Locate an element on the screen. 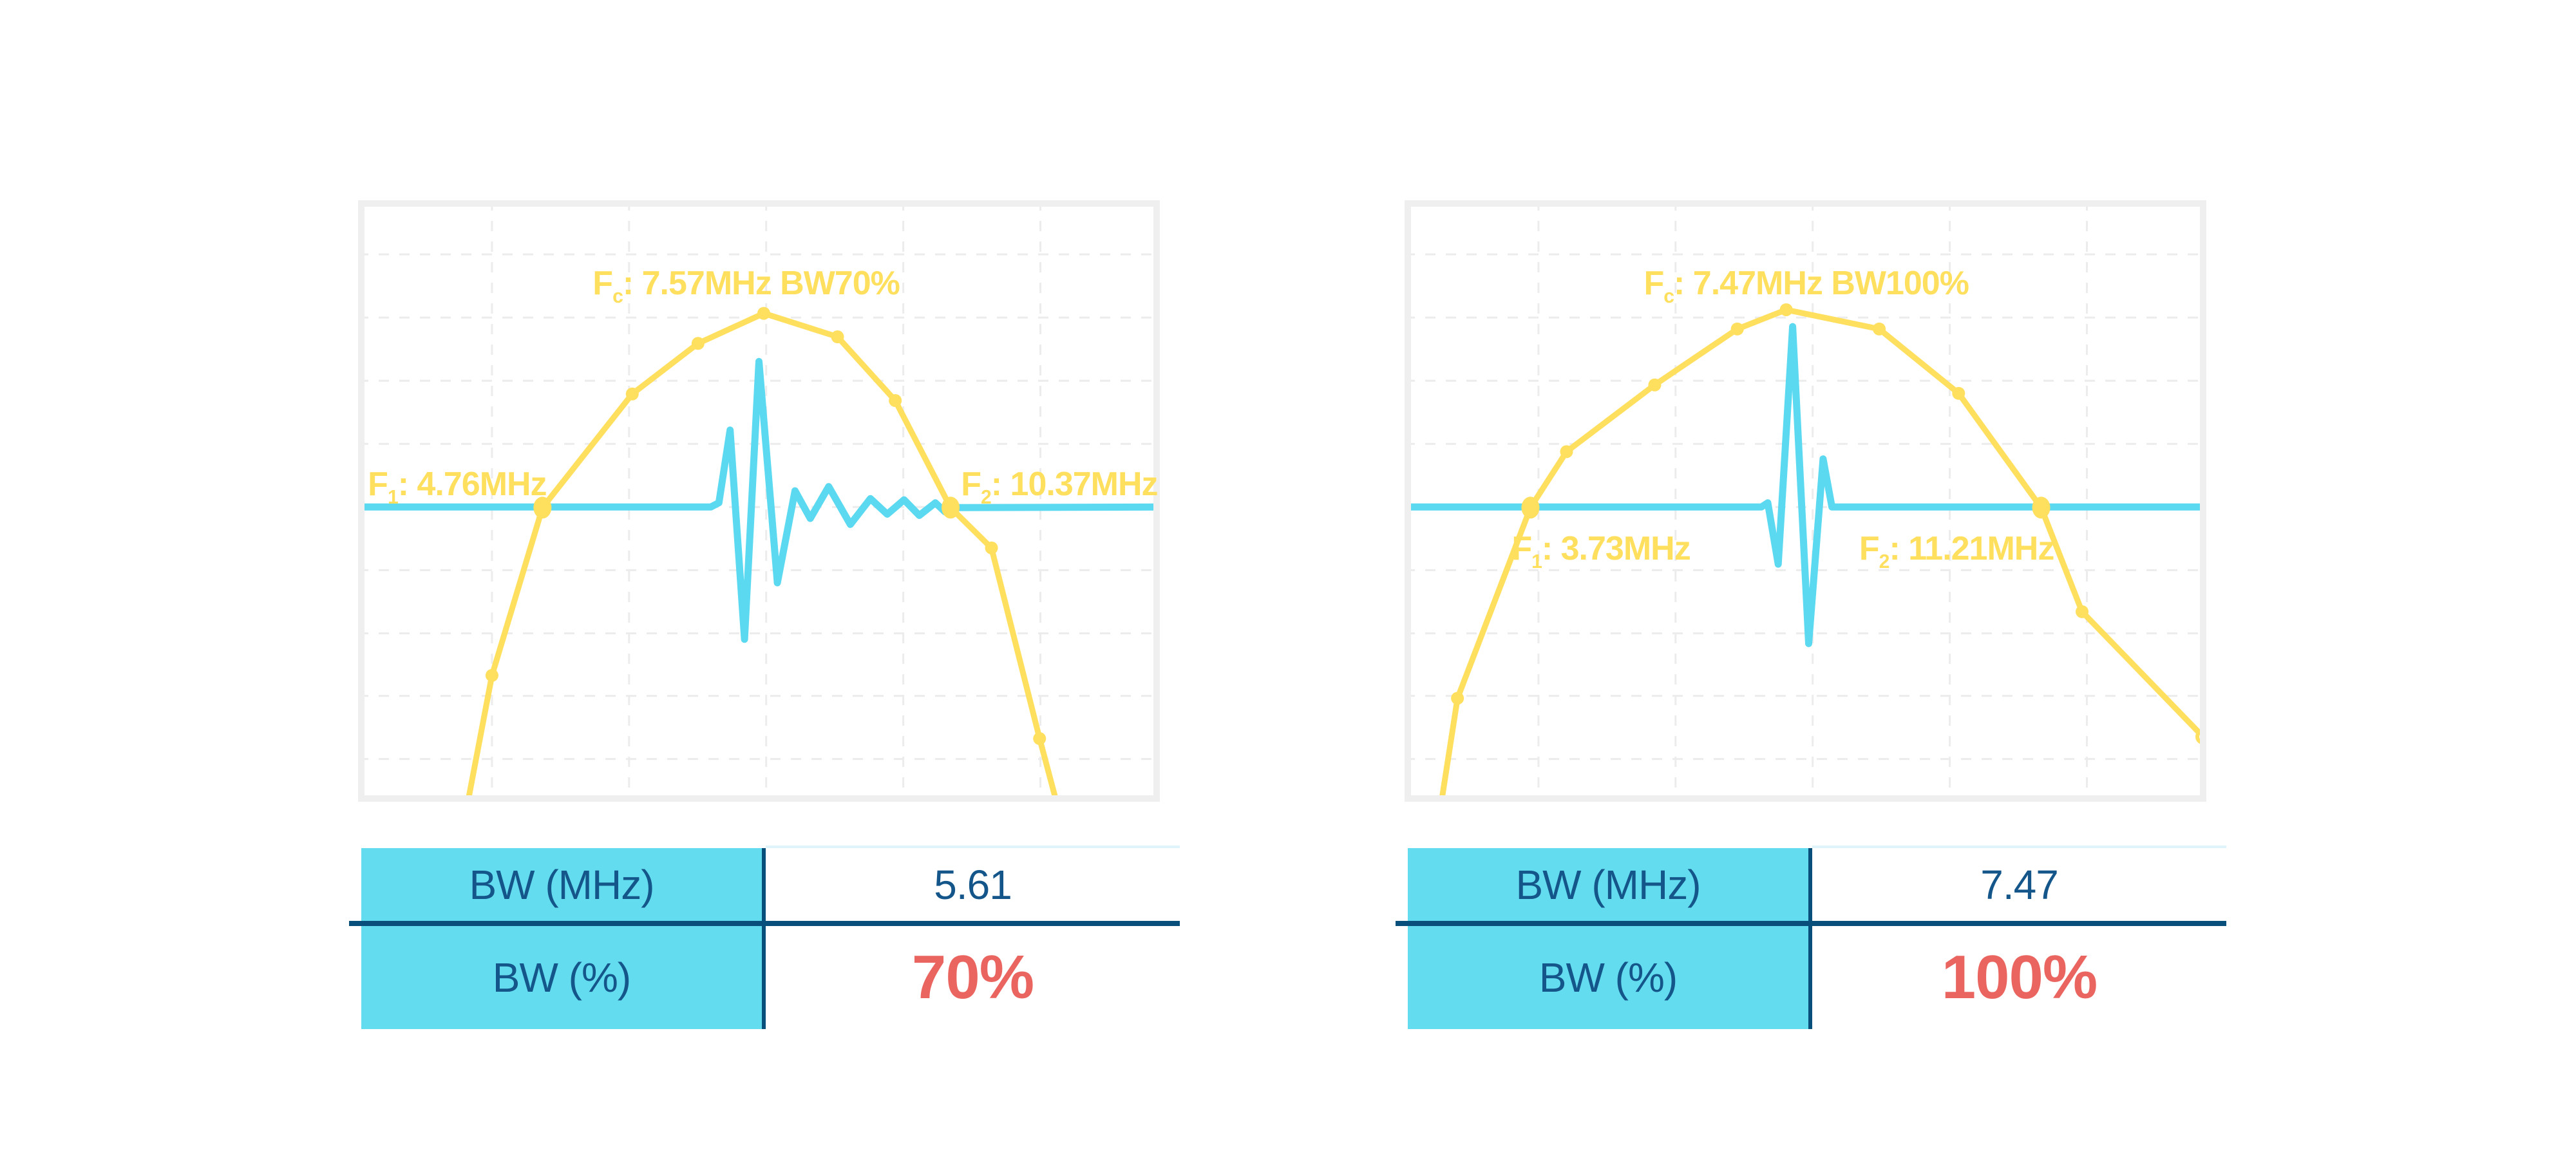 This screenshot has width=2576, height=1154. fc-text: : 7.57MHz BW70% is located at coordinates (761, 284).